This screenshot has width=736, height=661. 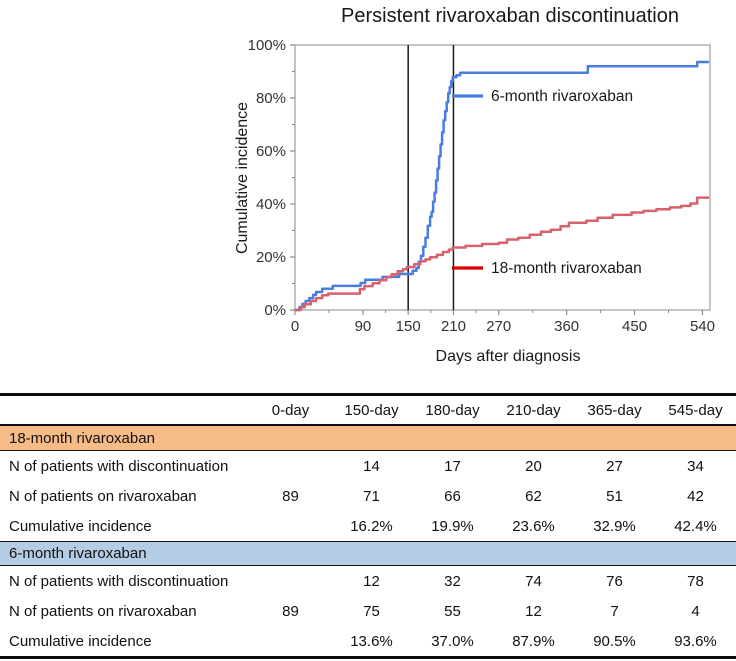 What do you see at coordinates (242, 178) in the screenshot?
I see `y-axis-title: Cumulative incidence` at bounding box center [242, 178].